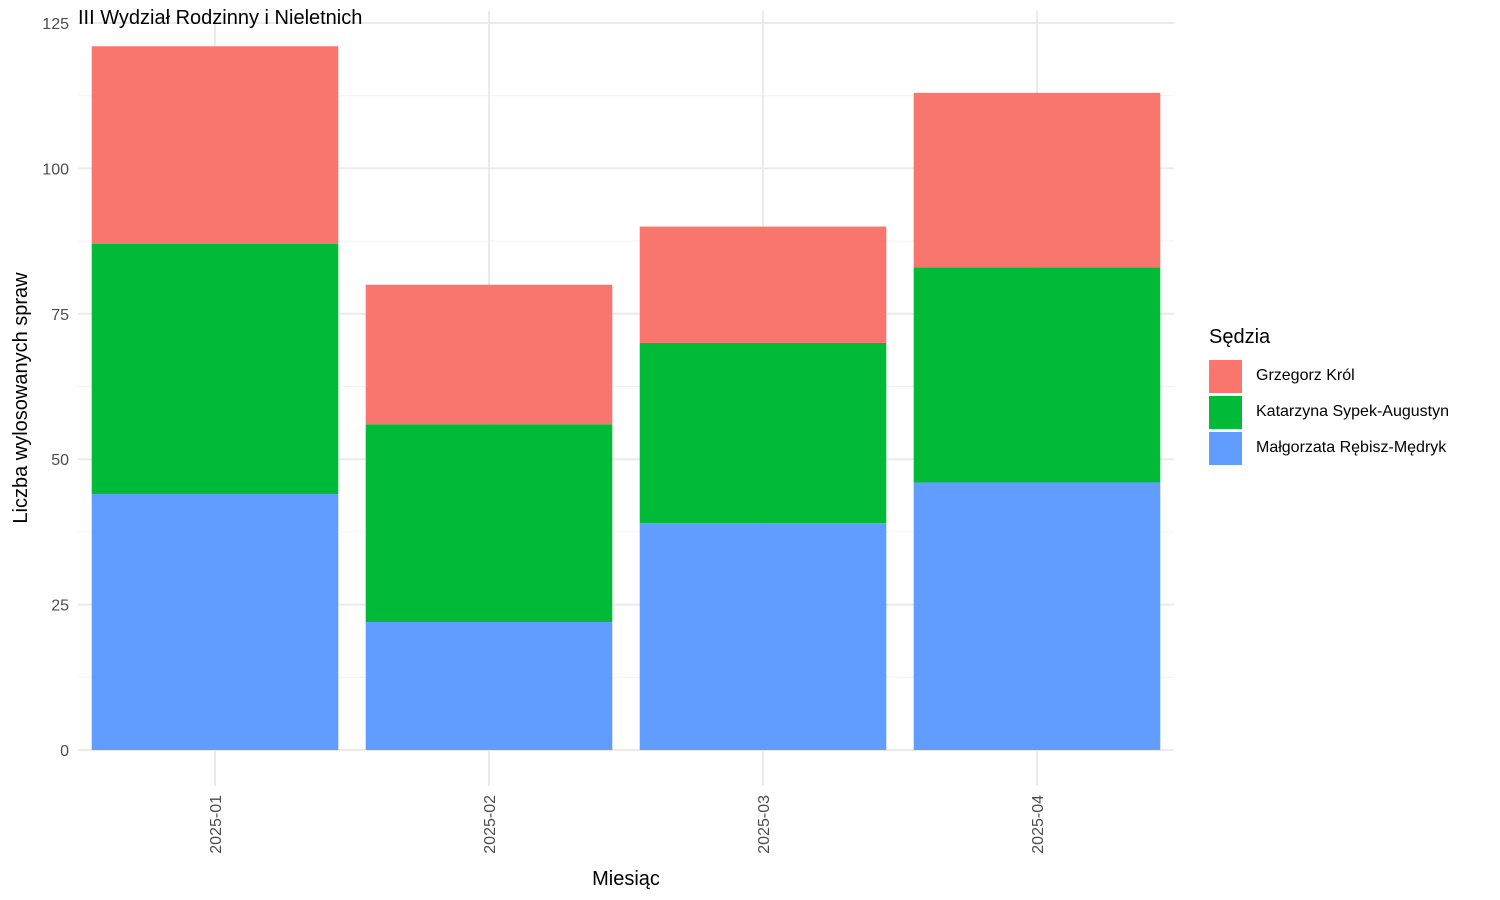 Image resolution: width=1500 pixels, height=900 pixels. I want to click on x-axis-label: Miesiąc, so click(626, 879).